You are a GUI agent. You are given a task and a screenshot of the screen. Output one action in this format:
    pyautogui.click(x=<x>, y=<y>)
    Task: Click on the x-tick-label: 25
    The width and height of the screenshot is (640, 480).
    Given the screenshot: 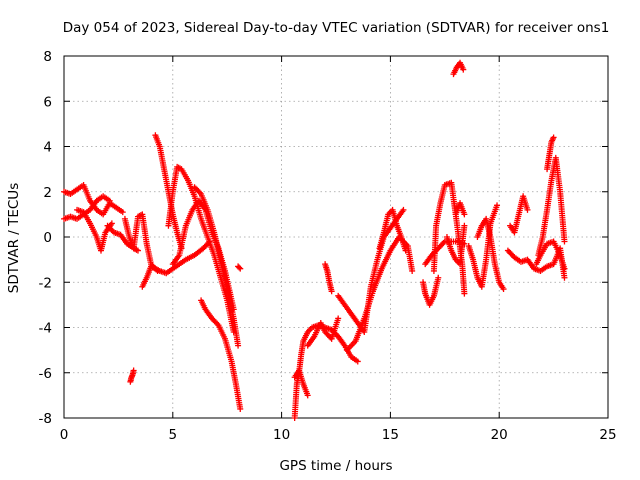 What is the action you would take?
    pyautogui.click(x=607, y=435)
    